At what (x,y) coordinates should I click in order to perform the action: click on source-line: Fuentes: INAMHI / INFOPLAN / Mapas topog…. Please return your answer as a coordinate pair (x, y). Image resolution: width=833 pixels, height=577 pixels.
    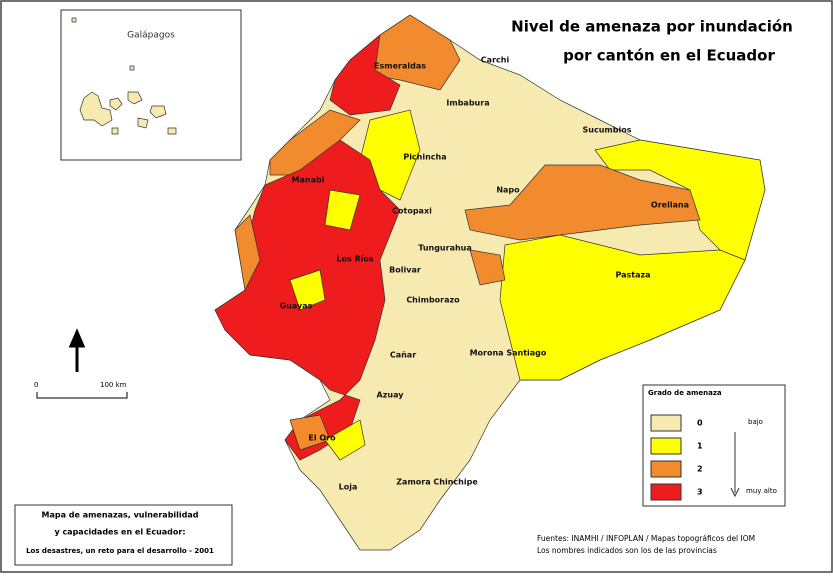
    Looking at the image, I should click on (646, 538).